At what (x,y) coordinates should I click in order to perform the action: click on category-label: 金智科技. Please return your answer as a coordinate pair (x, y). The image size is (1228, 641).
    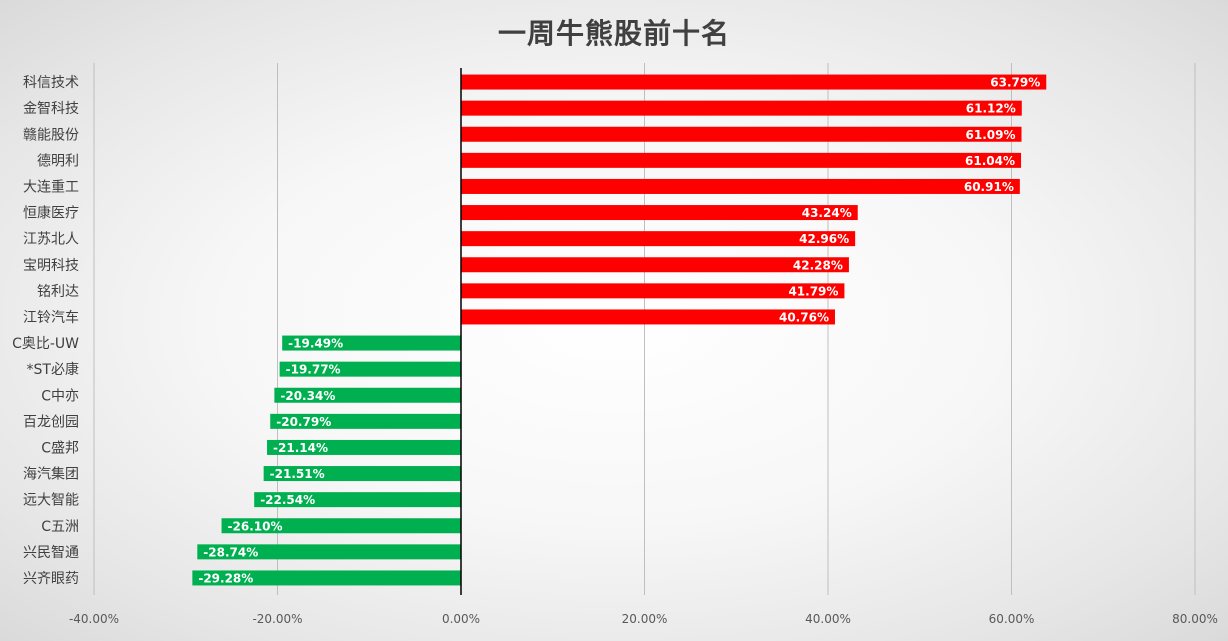
    Looking at the image, I should click on (51, 109).